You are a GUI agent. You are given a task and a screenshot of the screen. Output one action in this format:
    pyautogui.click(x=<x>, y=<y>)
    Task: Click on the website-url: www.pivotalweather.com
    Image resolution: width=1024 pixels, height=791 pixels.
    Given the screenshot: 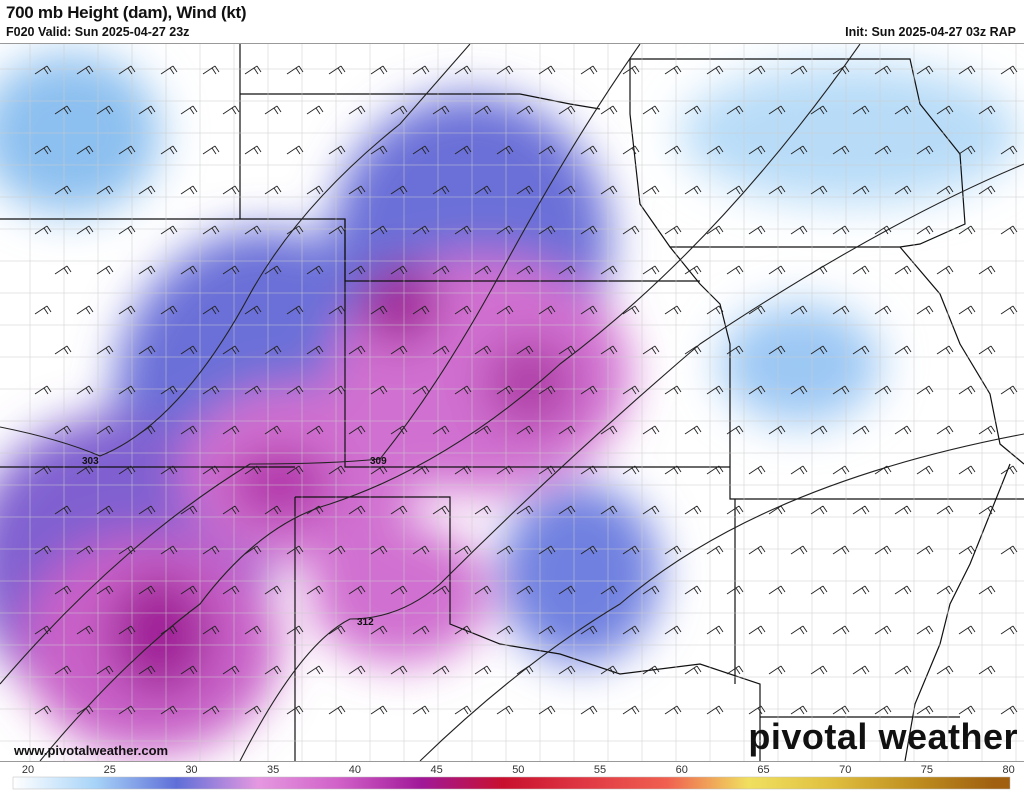 What is the action you would take?
    pyautogui.click(x=91, y=750)
    